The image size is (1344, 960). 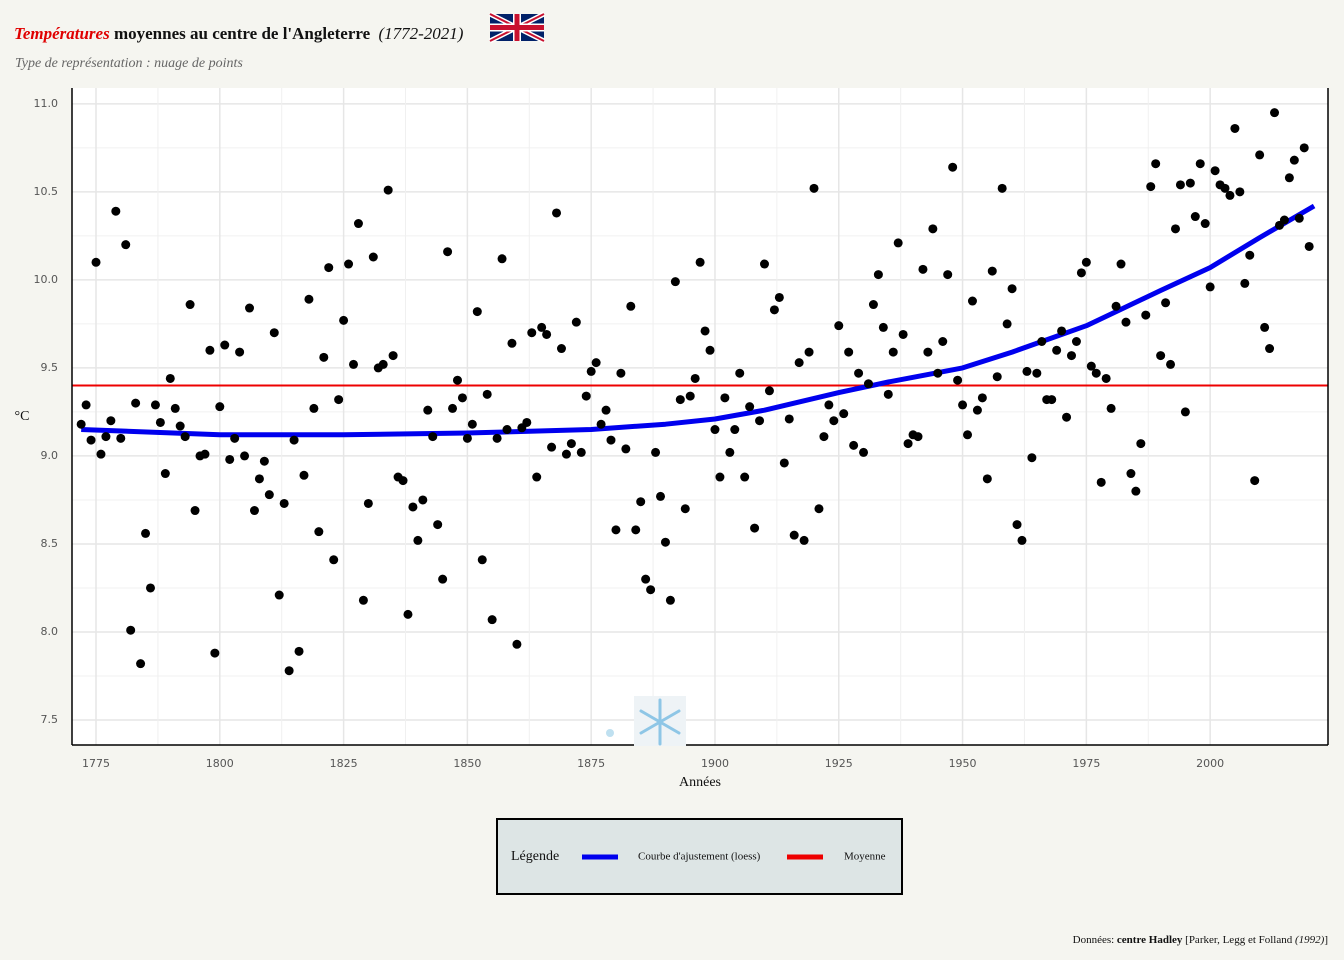 I want to click on legend-box, so click(x=699, y=856).